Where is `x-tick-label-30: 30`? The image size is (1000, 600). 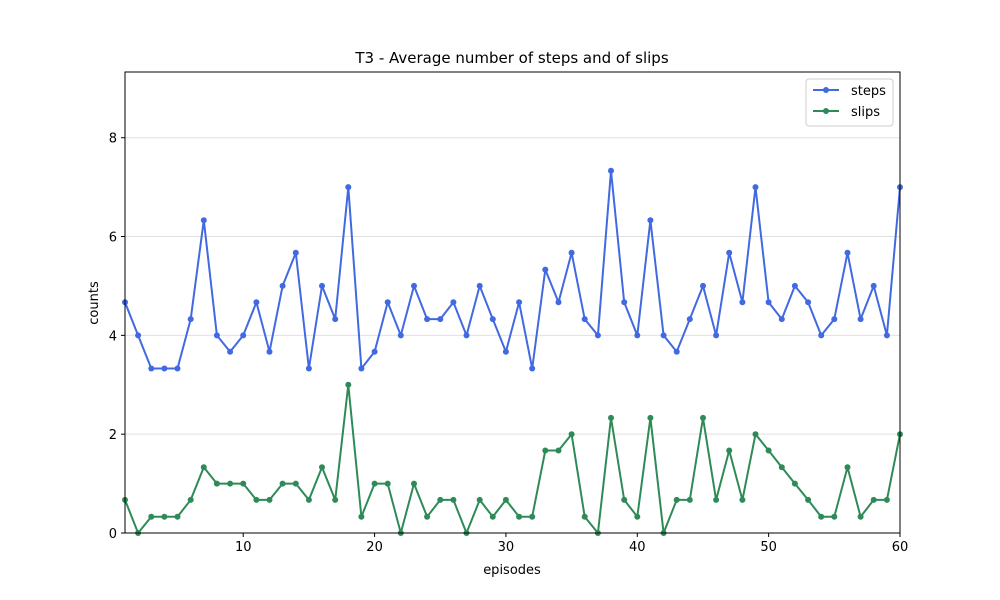 x-tick-label-30: 30 is located at coordinates (506, 547).